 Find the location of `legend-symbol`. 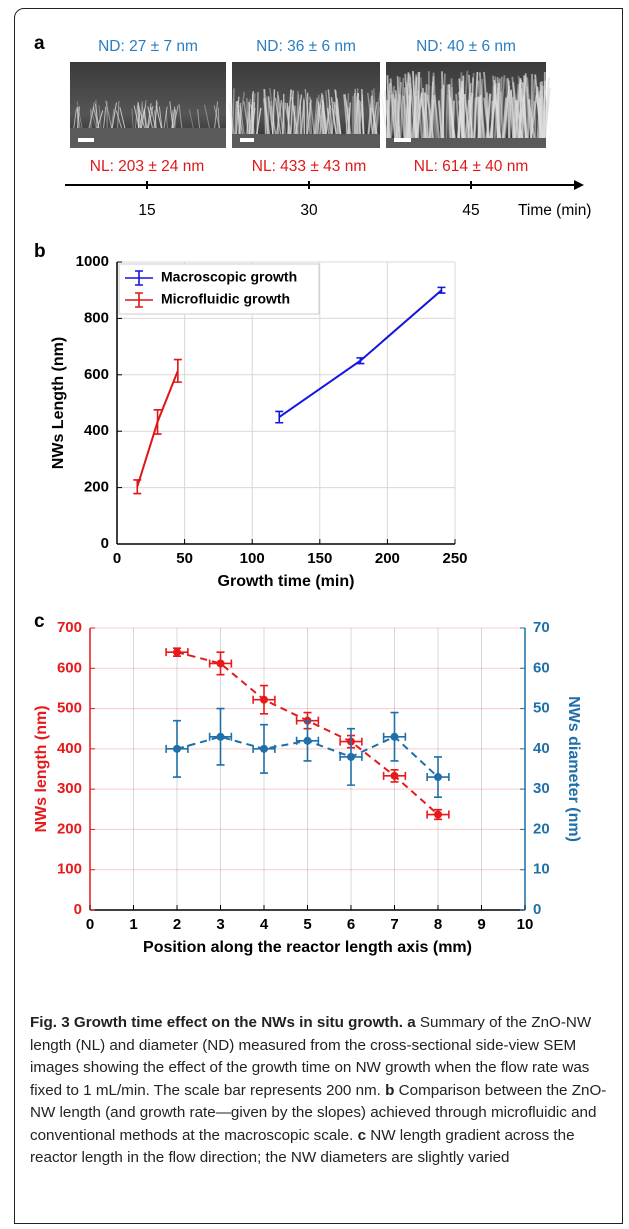

legend-symbol is located at coordinates (139, 300).